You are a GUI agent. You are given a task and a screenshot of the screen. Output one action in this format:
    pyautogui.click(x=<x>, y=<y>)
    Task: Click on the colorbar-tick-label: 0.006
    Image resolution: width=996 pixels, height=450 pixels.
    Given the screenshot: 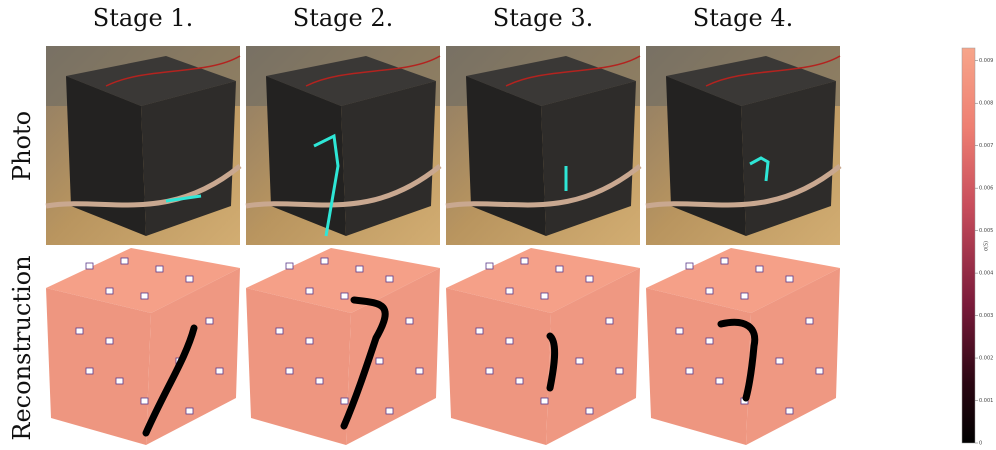 What is the action you would take?
    pyautogui.click(x=986, y=189)
    